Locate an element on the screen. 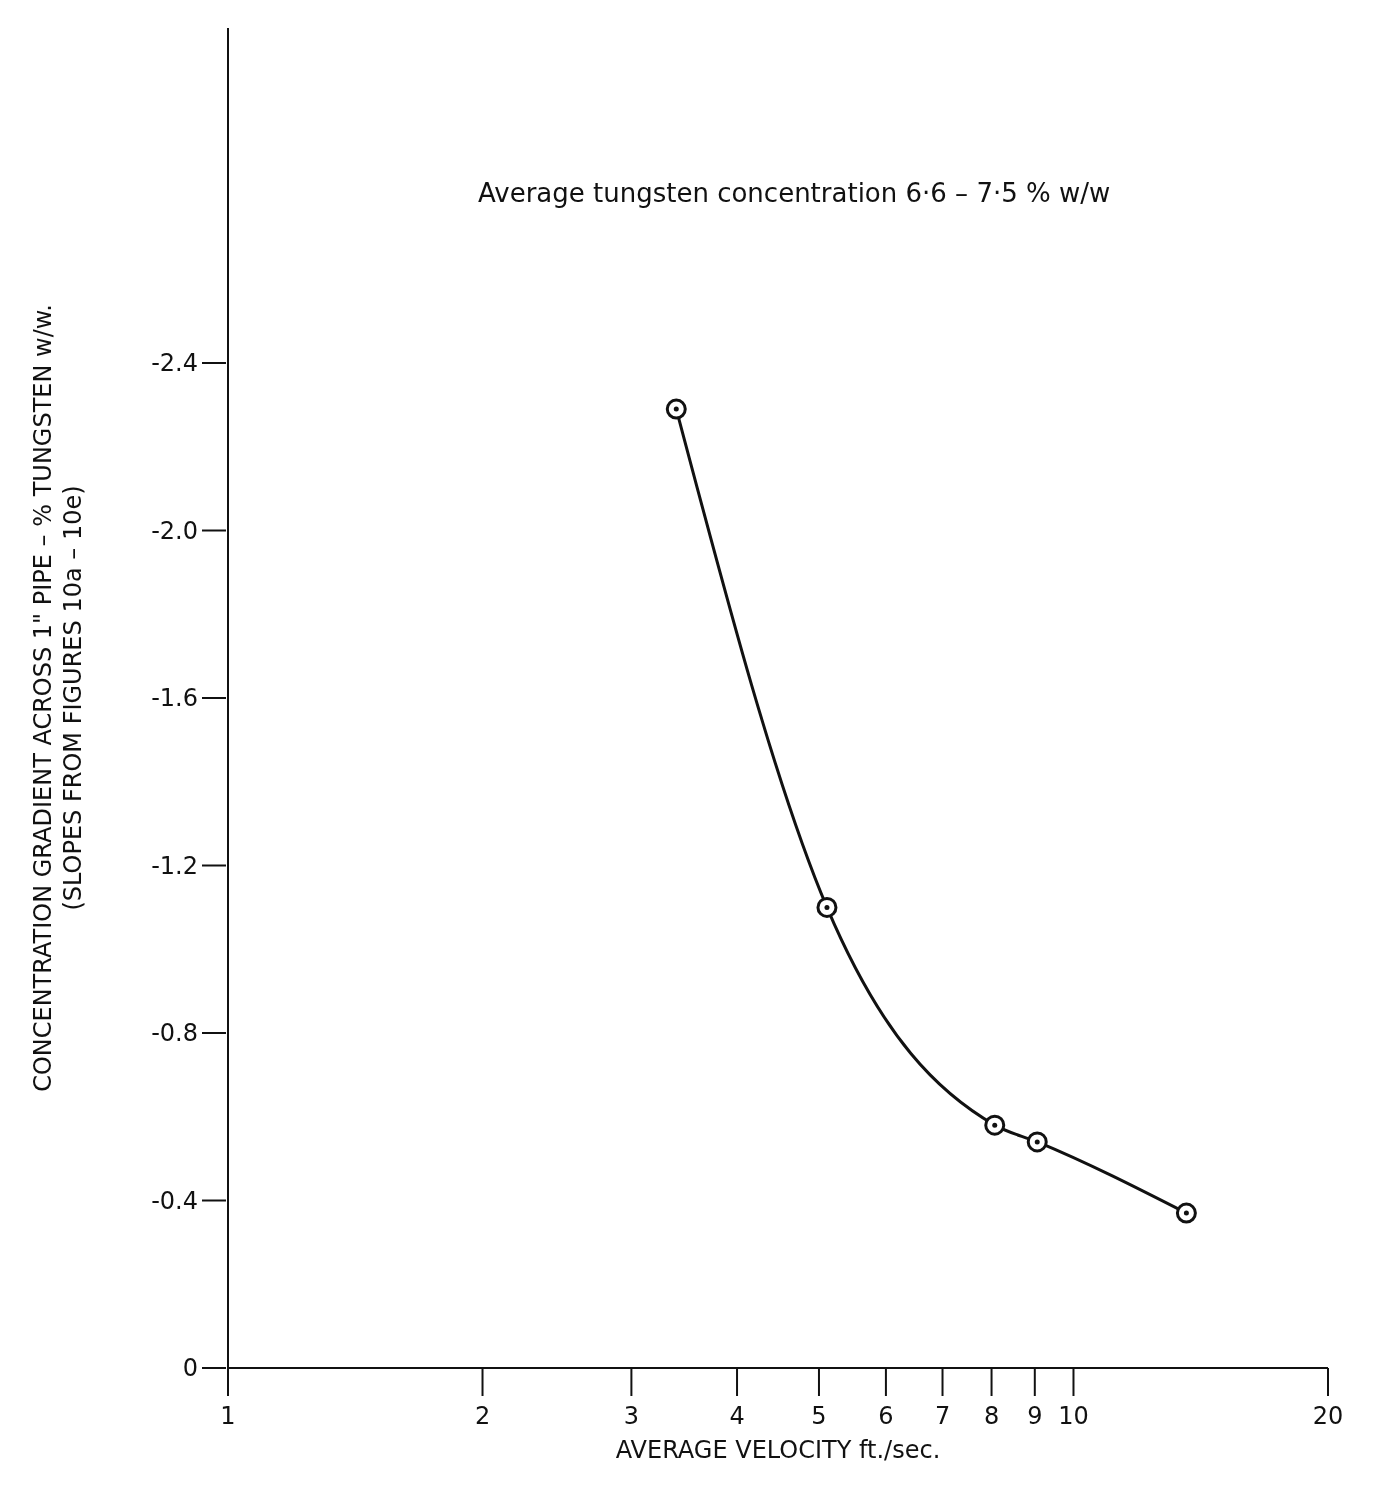 This screenshot has width=1383, height=1506. y-tick-label: 0 is located at coordinates (190, 1368).